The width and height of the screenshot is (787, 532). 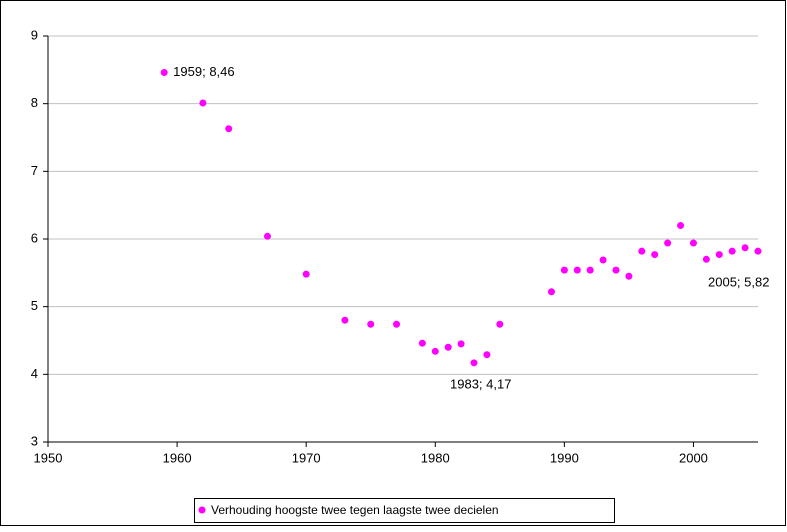 I want to click on x-tick-label: 1970, so click(x=306, y=457).